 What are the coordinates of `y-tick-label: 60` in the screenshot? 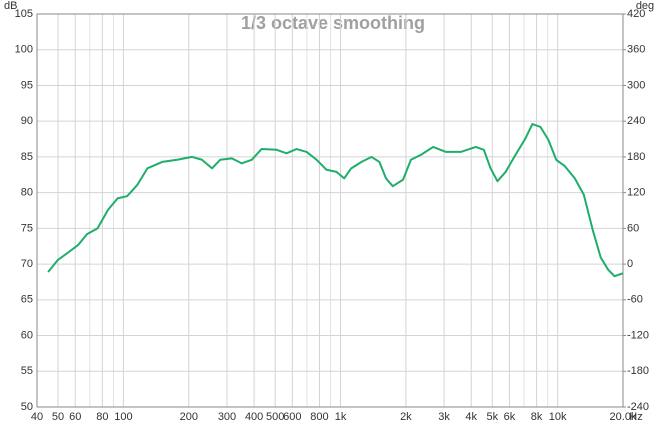 It's located at (27, 335).